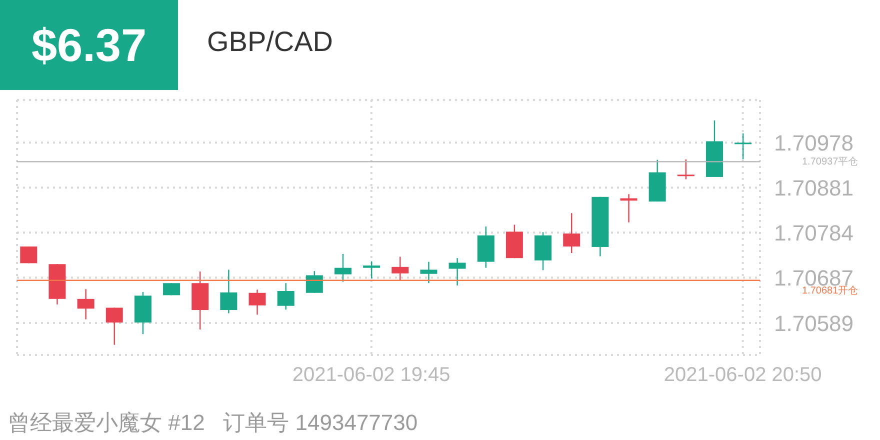 The height and width of the screenshot is (440, 880). I want to click on y-tick-label: 1.70978, so click(814, 143).